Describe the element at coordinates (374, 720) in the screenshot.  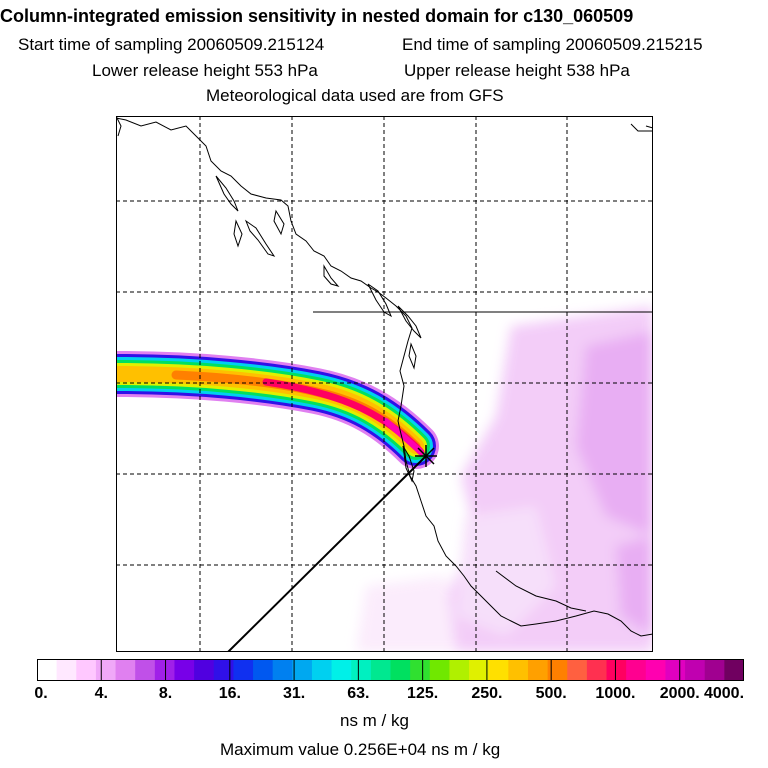
I see `colorbar-units: ns m / kg` at that location.